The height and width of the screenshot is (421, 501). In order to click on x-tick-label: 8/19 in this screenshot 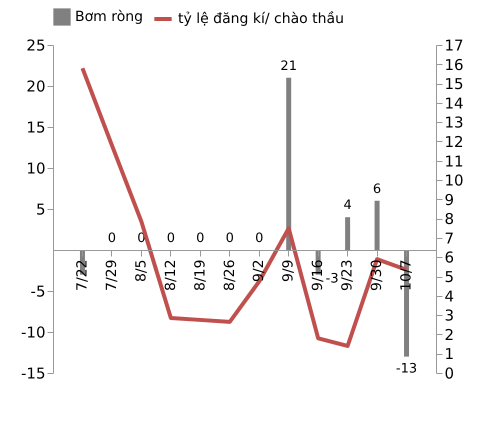, I will do `click(200, 275)`.